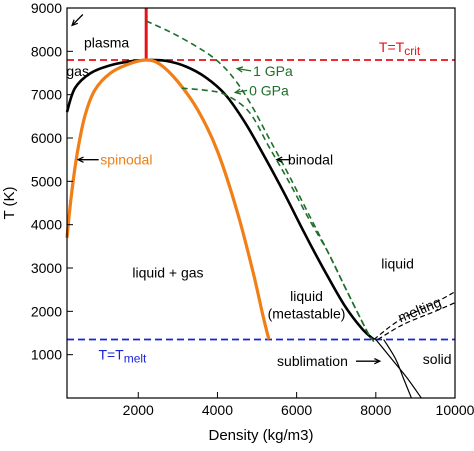 This screenshot has height=451, width=474. Describe the element at coordinates (400, 48) in the screenshot. I see `t-crit-label: T=Tcrit` at that location.